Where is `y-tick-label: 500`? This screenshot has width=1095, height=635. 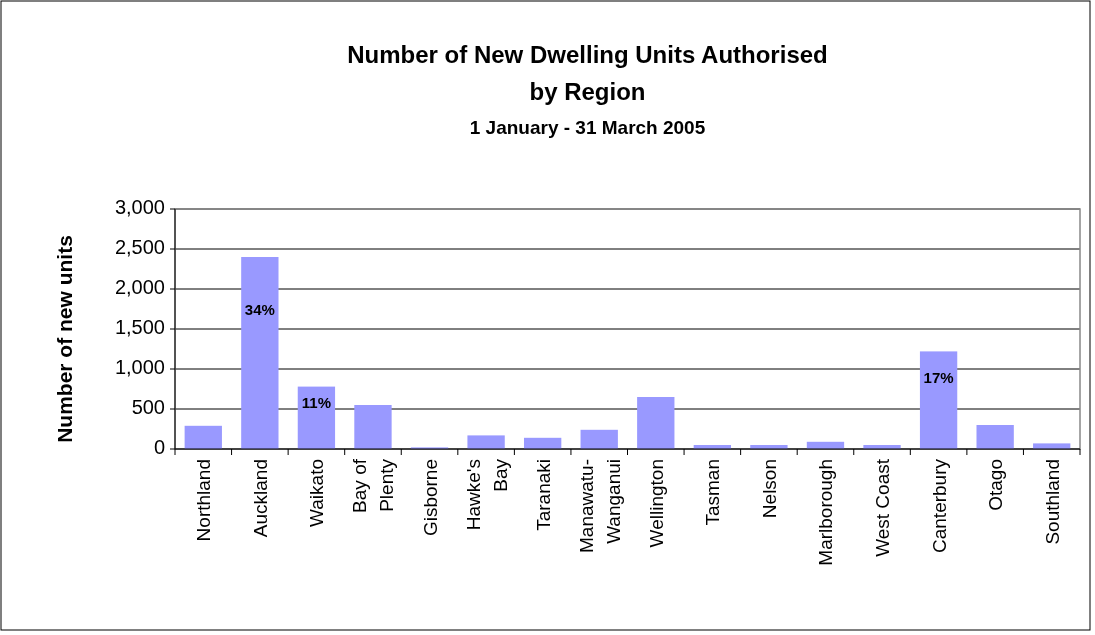
y-tick-label: 500 is located at coordinates (148, 407).